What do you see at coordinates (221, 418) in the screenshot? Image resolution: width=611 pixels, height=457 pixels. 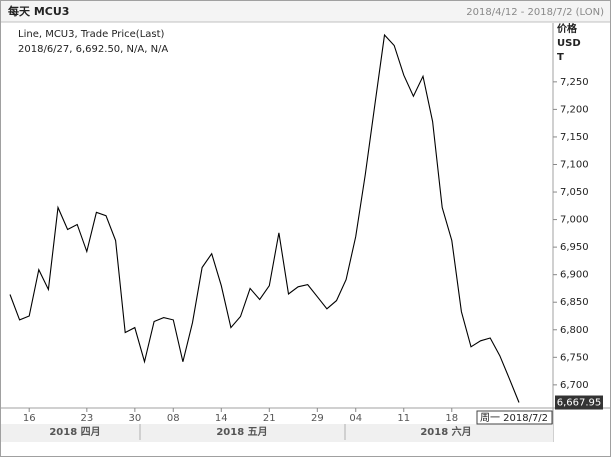 I see `x-tick-label: 14` at bounding box center [221, 418].